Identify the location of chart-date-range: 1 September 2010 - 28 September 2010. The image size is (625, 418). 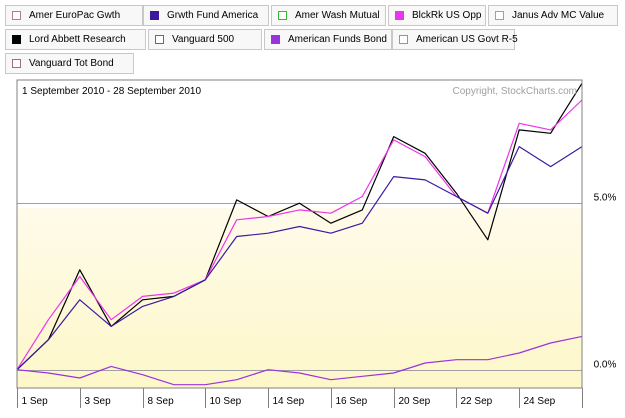
(111, 91).